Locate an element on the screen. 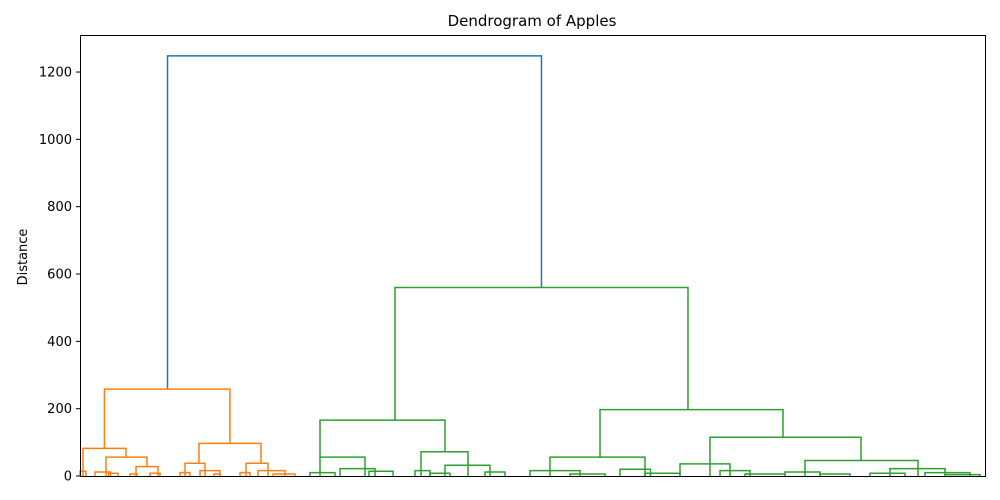  y-axis: 0 200 400 600 800 1000 1200 is located at coordinates (59, 275).